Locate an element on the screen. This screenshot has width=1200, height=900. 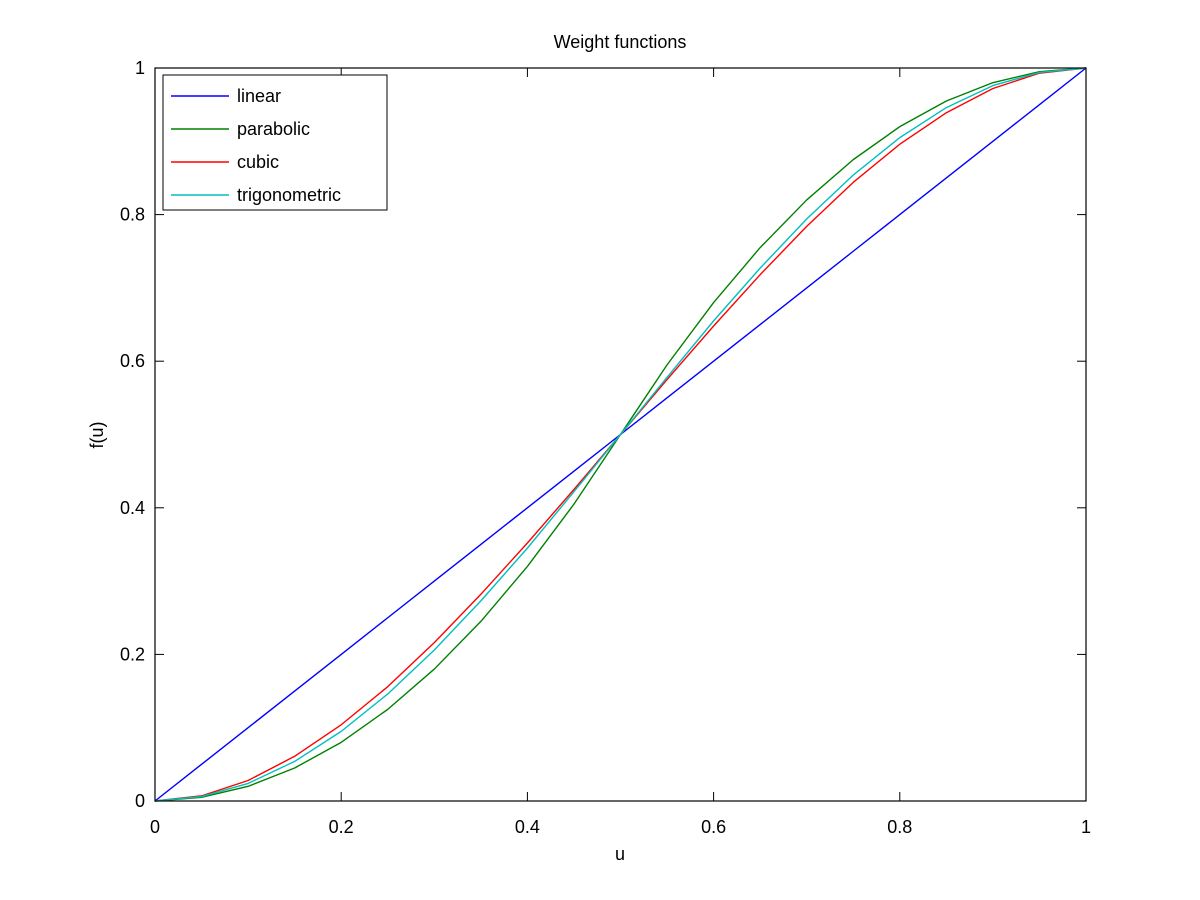
x-tick-label: 0.4 is located at coordinates (527, 827).